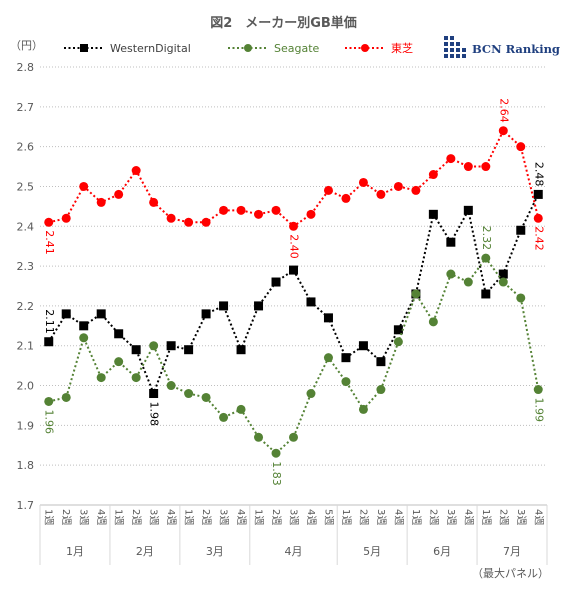  Describe the element at coordinates (538, 238) in the screenshot. I see `data-label: 2.42` at that location.